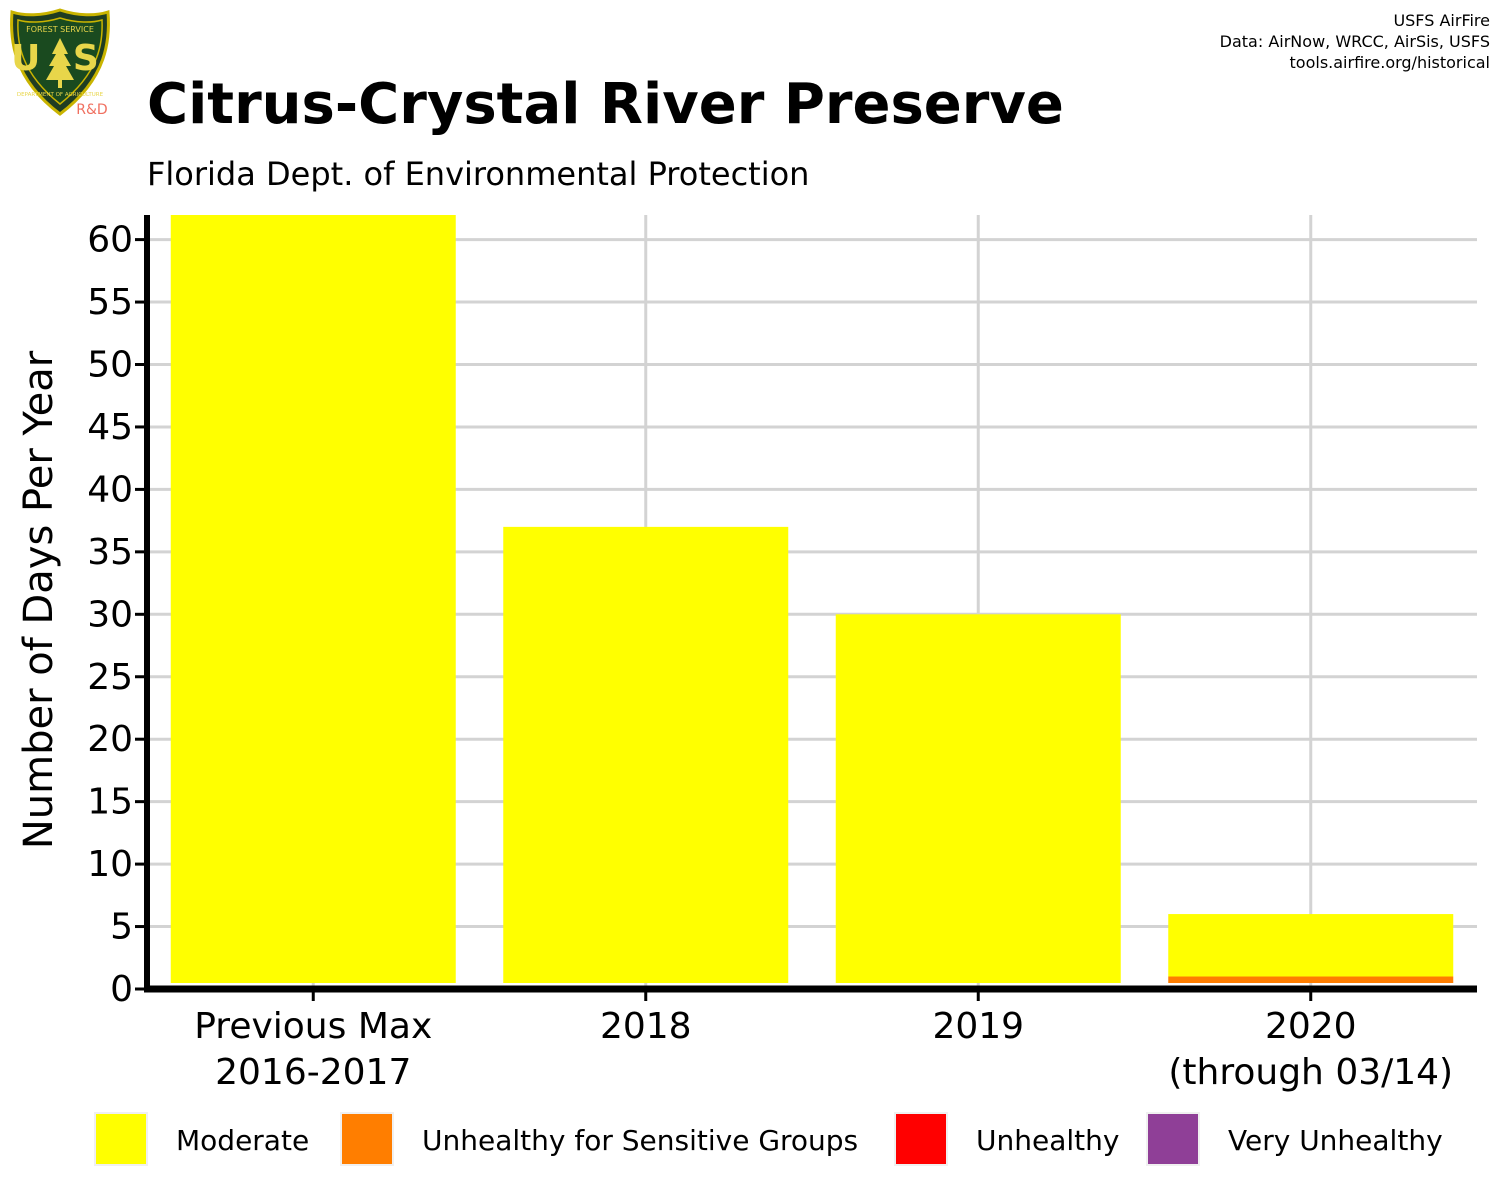 This screenshot has height=1200, width=1500. I want to click on y-axis-title: Number of Days Per Year, so click(39, 599).